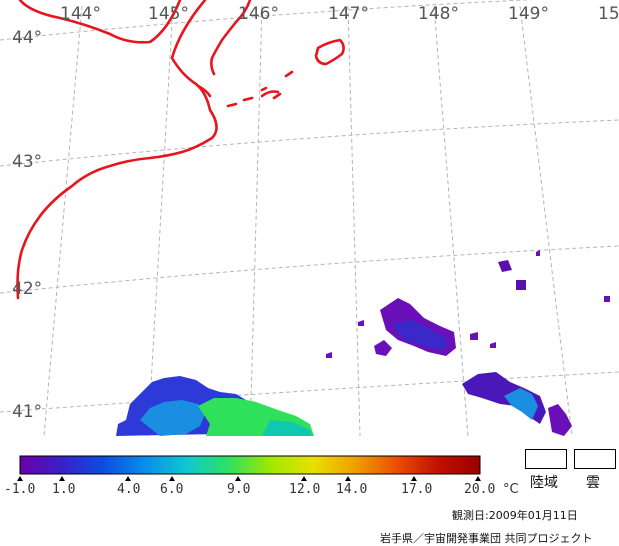 The height and width of the screenshot is (546, 619). I want to click on sst-patch-west-purple, so click(383, 348).